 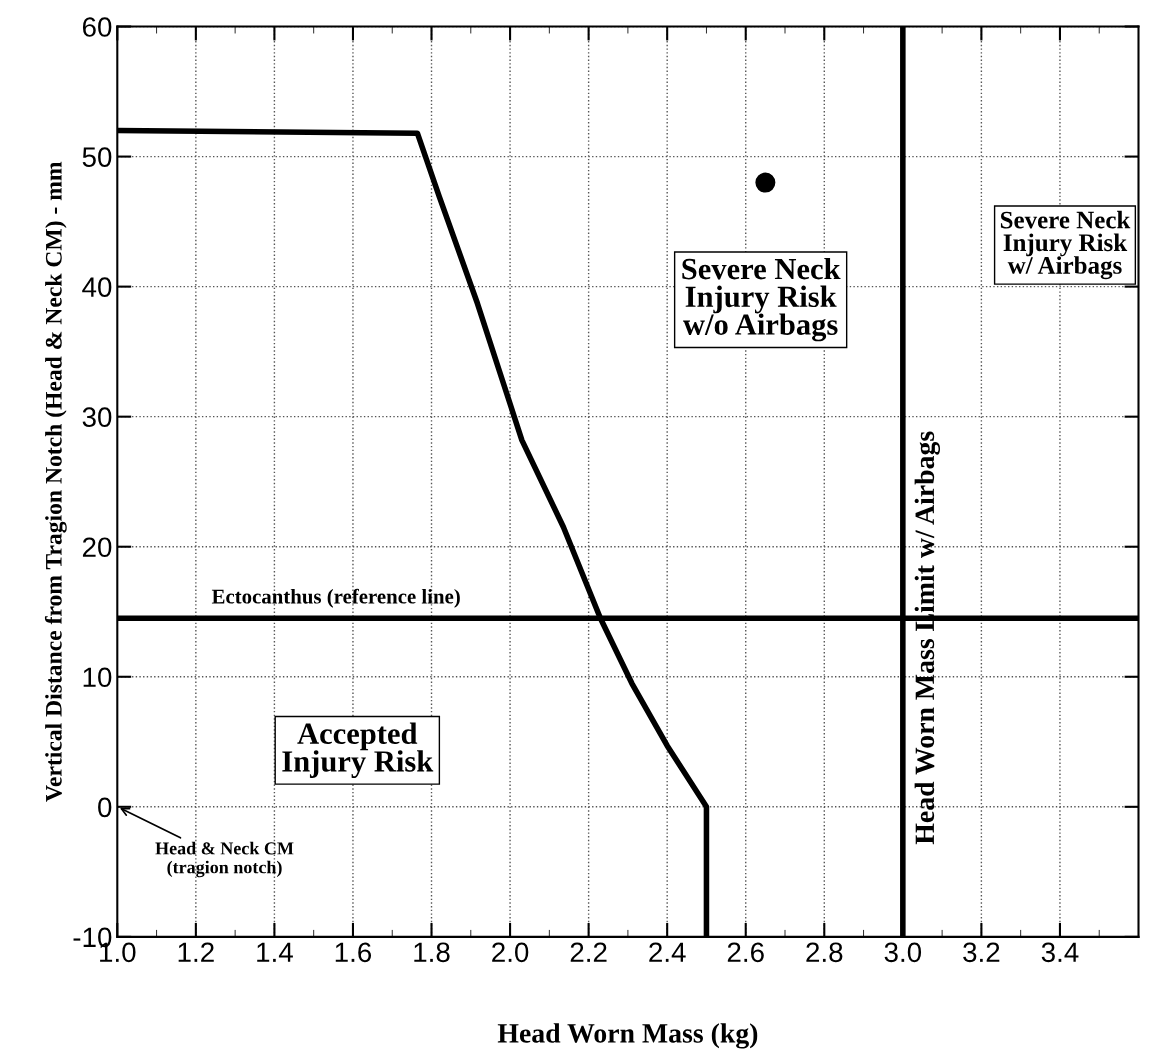 I want to click on x-tick-label: 3.2, so click(x=981, y=952).